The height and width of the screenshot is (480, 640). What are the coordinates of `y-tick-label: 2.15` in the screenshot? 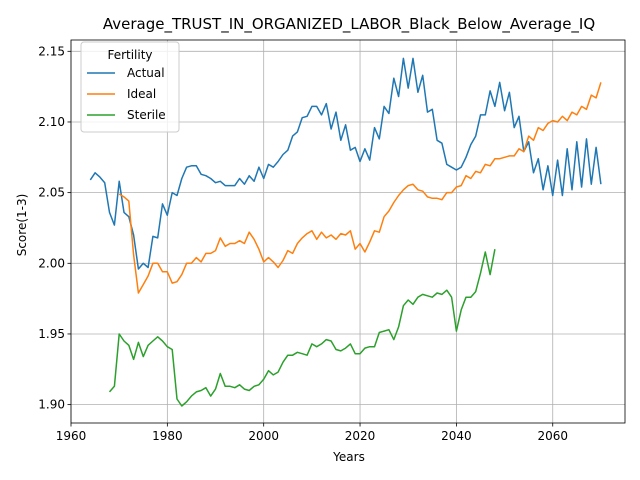 It's located at (51, 51).